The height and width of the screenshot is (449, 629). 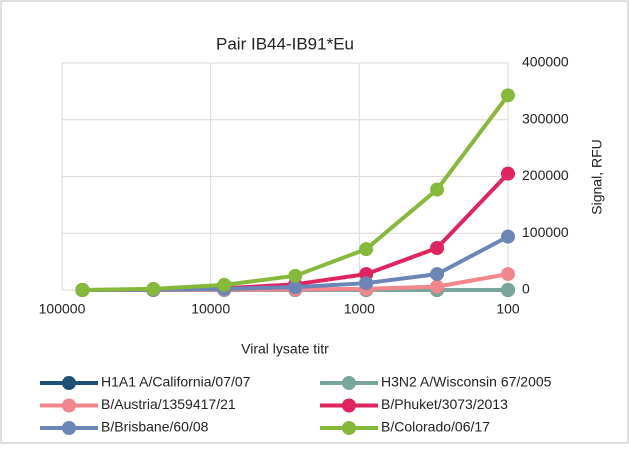 What do you see at coordinates (444, 404) in the screenshot?
I see `legend-label: B/Phuket/3073/2013` at bounding box center [444, 404].